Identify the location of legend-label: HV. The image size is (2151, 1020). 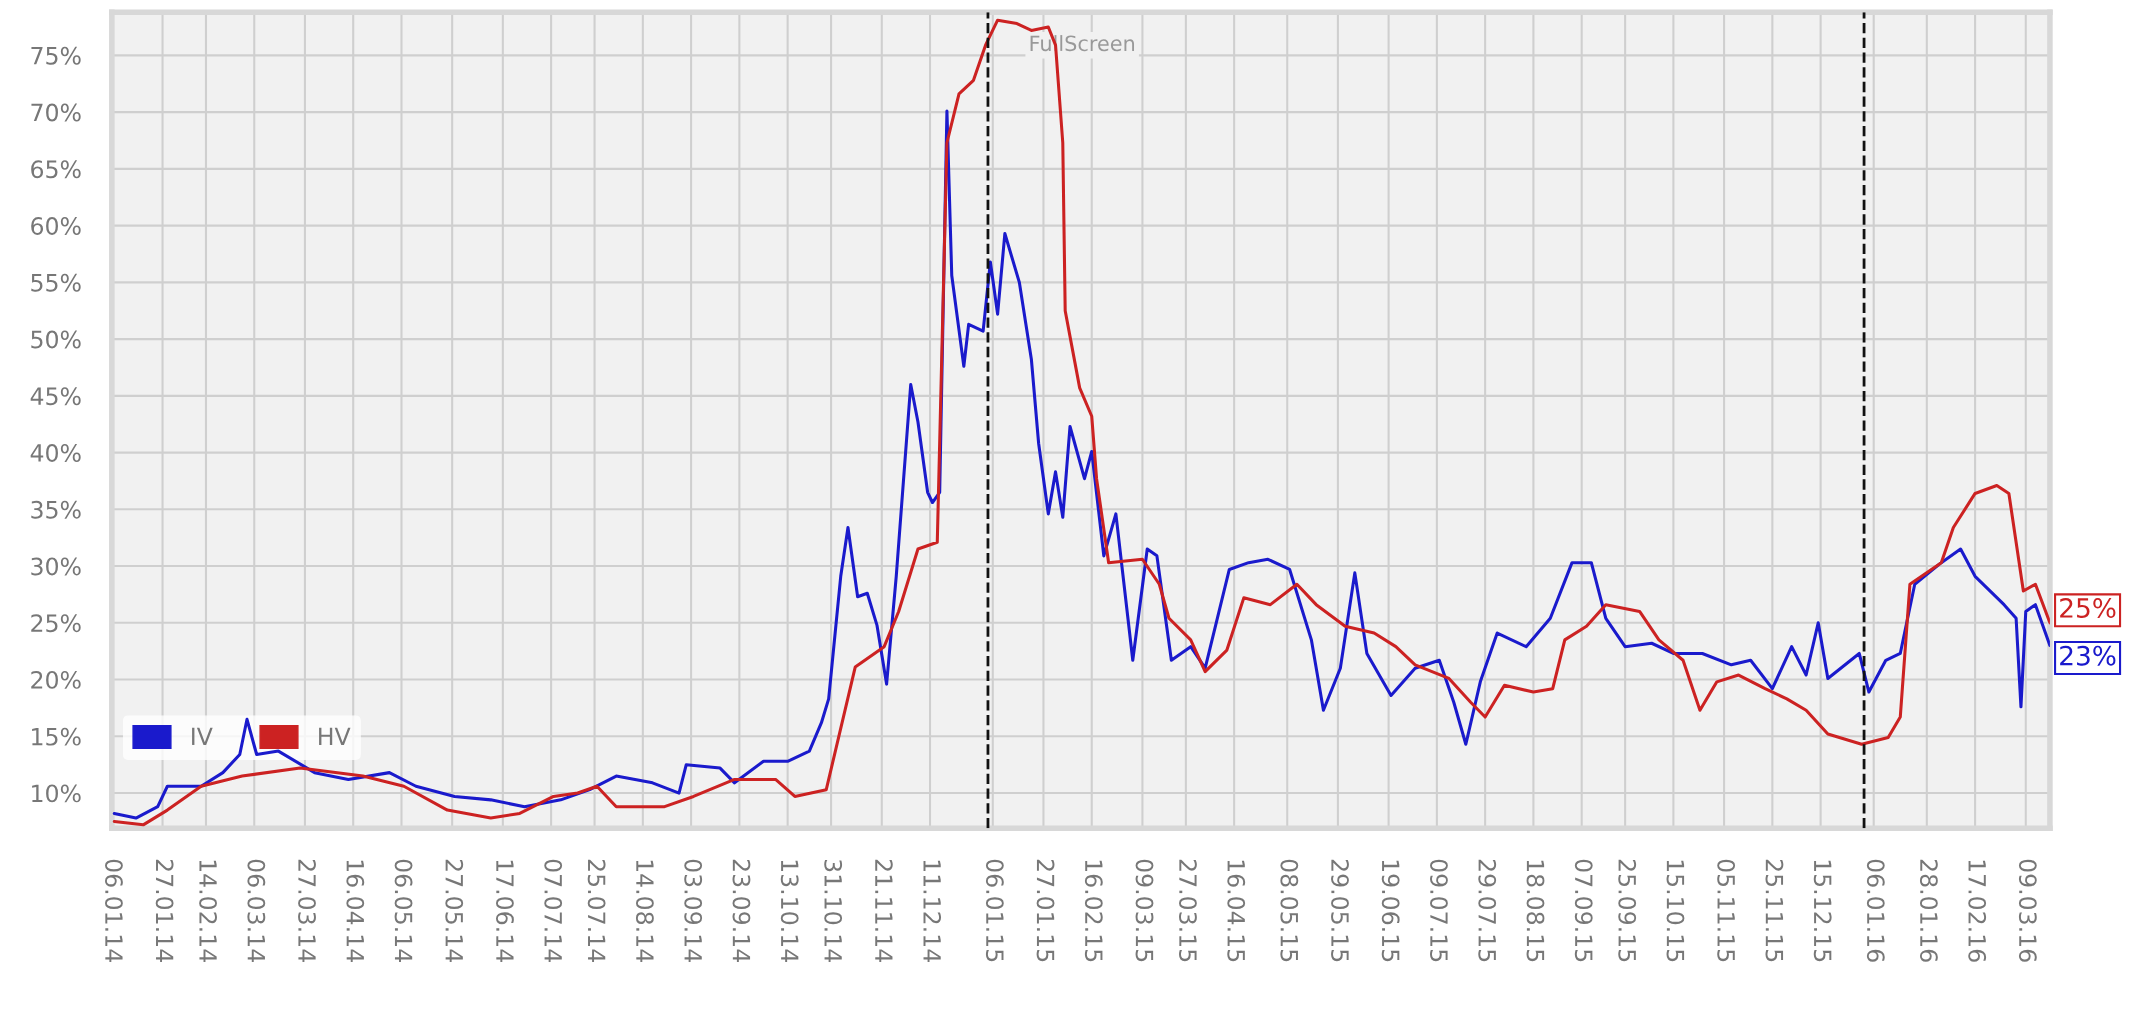
(335, 736).